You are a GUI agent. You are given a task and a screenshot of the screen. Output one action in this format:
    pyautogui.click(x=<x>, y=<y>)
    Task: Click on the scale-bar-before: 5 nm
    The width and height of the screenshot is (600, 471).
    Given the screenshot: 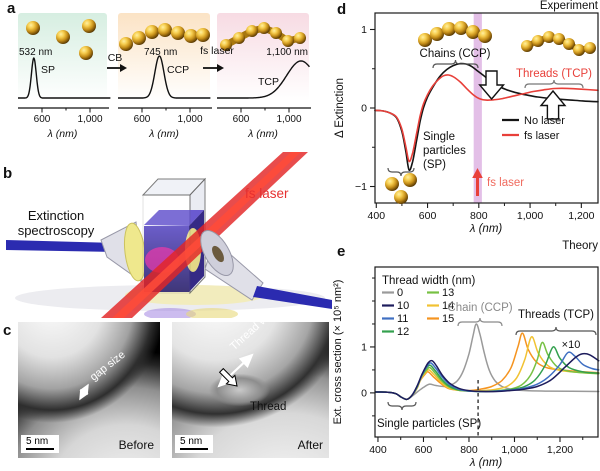 What is the action you would take?
    pyautogui.click(x=40, y=443)
    